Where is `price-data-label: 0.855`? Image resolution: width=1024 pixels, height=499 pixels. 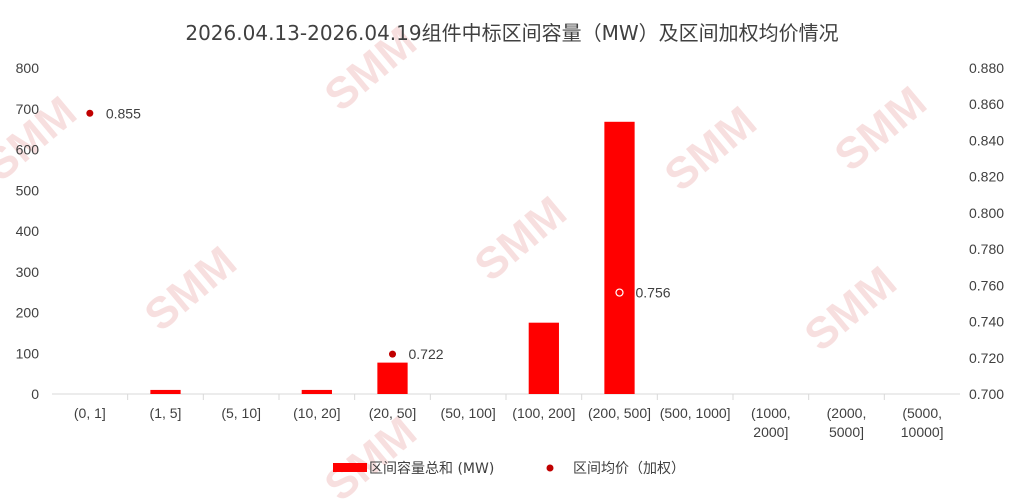 price-data-label: 0.855 is located at coordinates (123, 113).